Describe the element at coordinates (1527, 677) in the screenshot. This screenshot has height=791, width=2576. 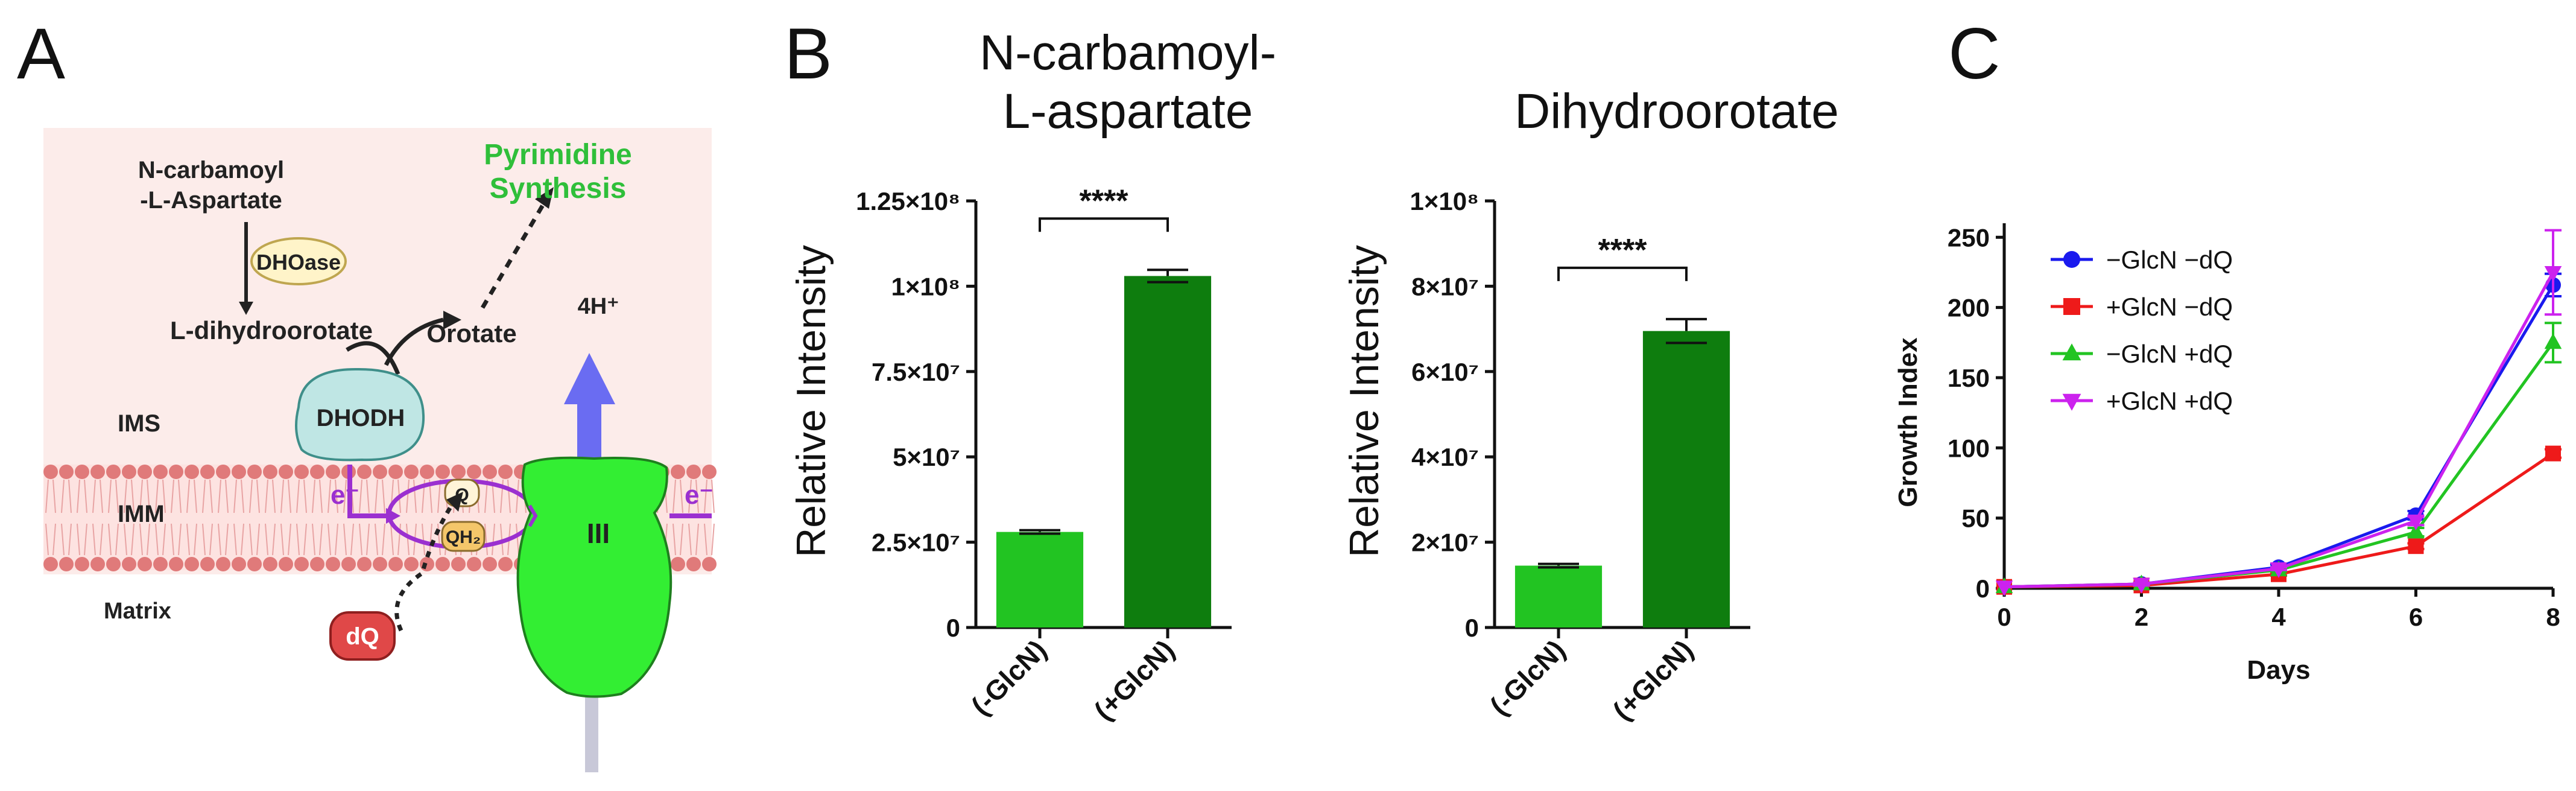
I see `category-label: (-GlcN)` at that location.